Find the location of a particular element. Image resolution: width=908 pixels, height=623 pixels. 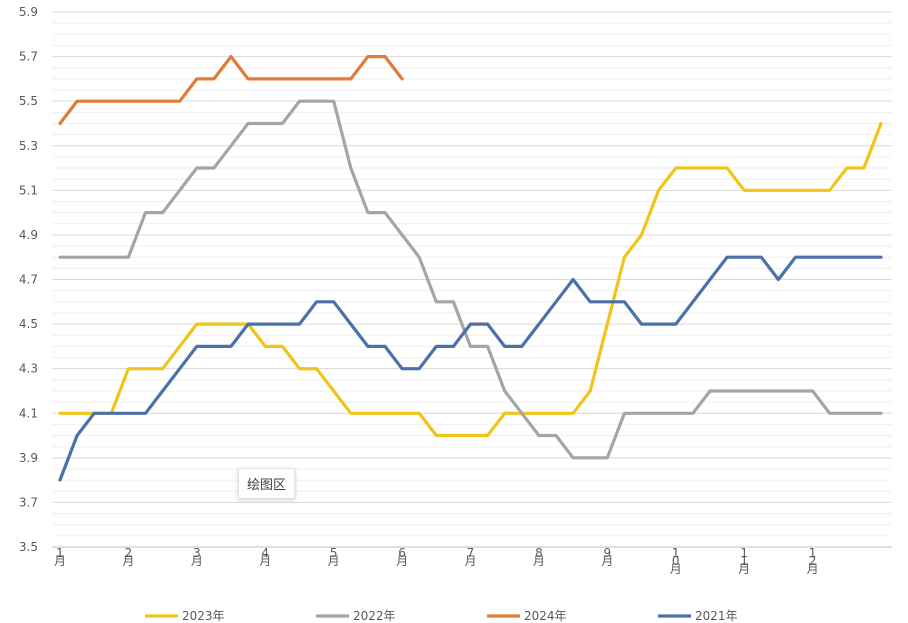

x-month-label: 12月 is located at coordinates (813, 561).